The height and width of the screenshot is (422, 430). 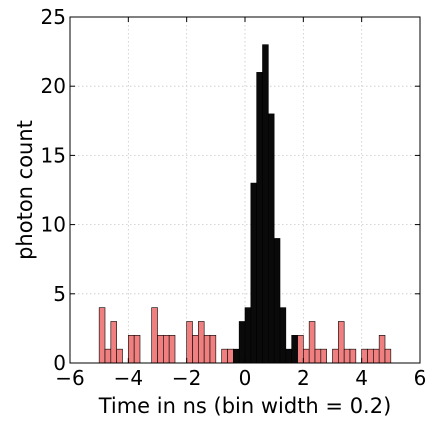 What do you see at coordinates (53, 17) in the screenshot?
I see `y-tick-label: 25` at bounding box center [53, 17].